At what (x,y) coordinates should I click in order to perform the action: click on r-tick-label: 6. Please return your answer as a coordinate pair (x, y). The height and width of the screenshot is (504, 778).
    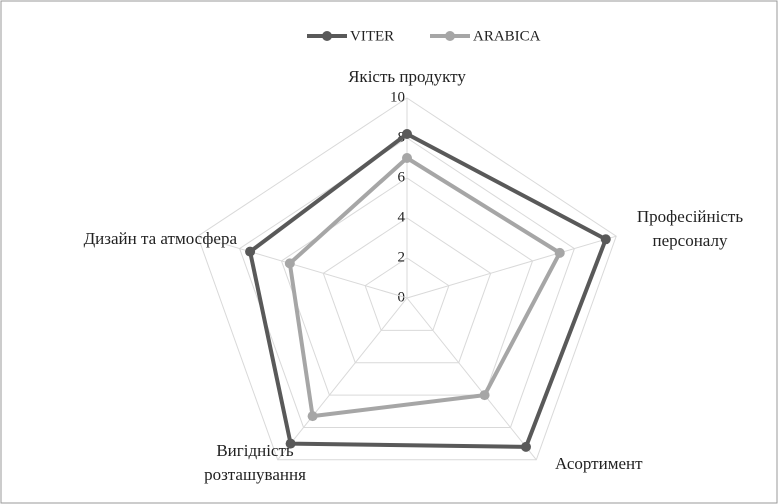
    Looking at the image, I should click on (402, 177).